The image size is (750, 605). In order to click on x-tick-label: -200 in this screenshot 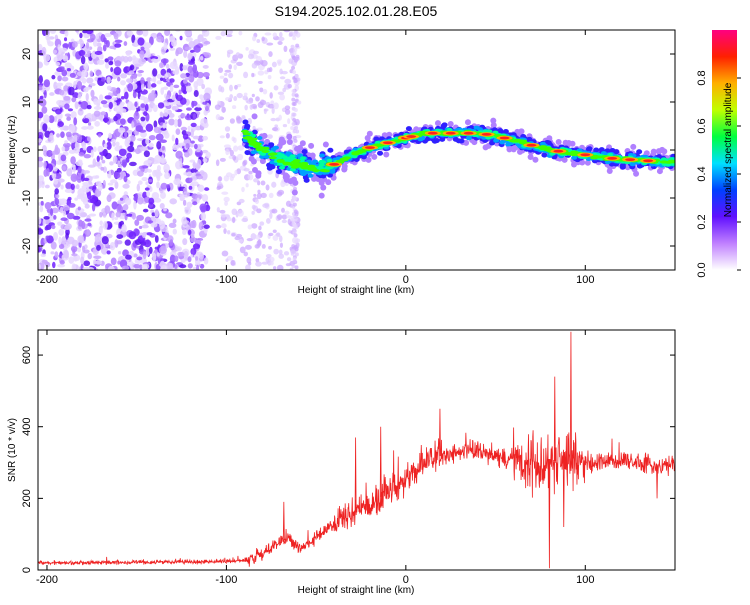, I will do `click(47, 280)`.